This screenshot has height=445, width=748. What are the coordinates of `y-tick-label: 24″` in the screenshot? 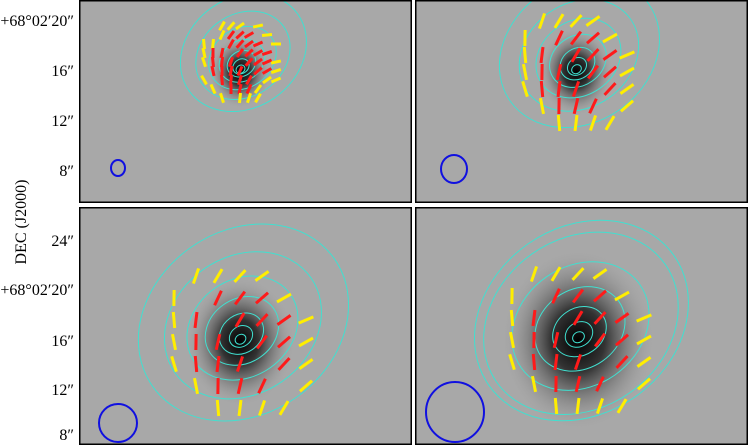 It's located at (62, 241).